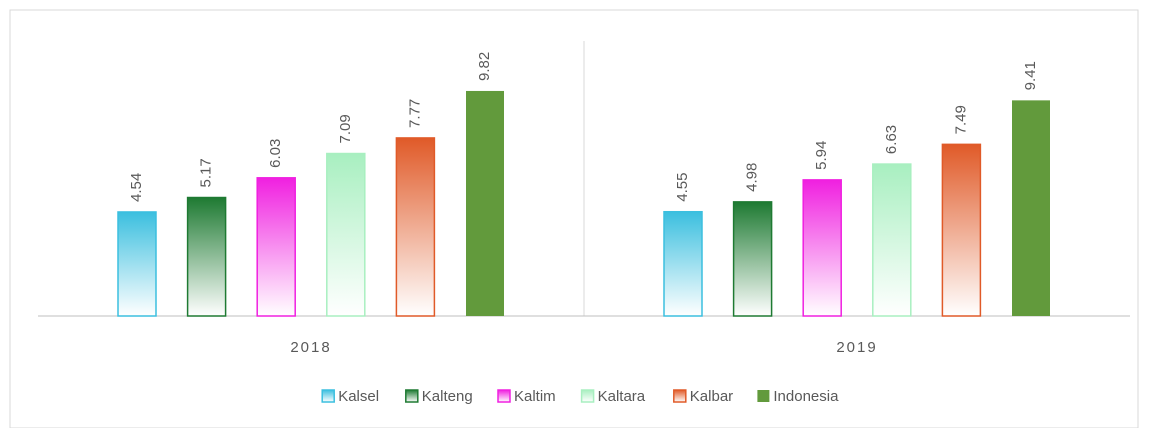  Describe the element at coordinates (136, 187) in the screenshot. I see `data-label: 4.54` at that location.